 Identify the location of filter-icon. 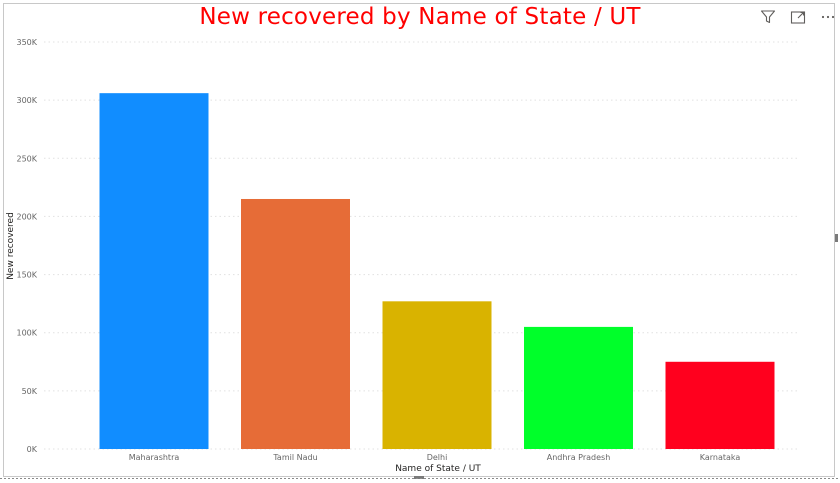
(768, 17).